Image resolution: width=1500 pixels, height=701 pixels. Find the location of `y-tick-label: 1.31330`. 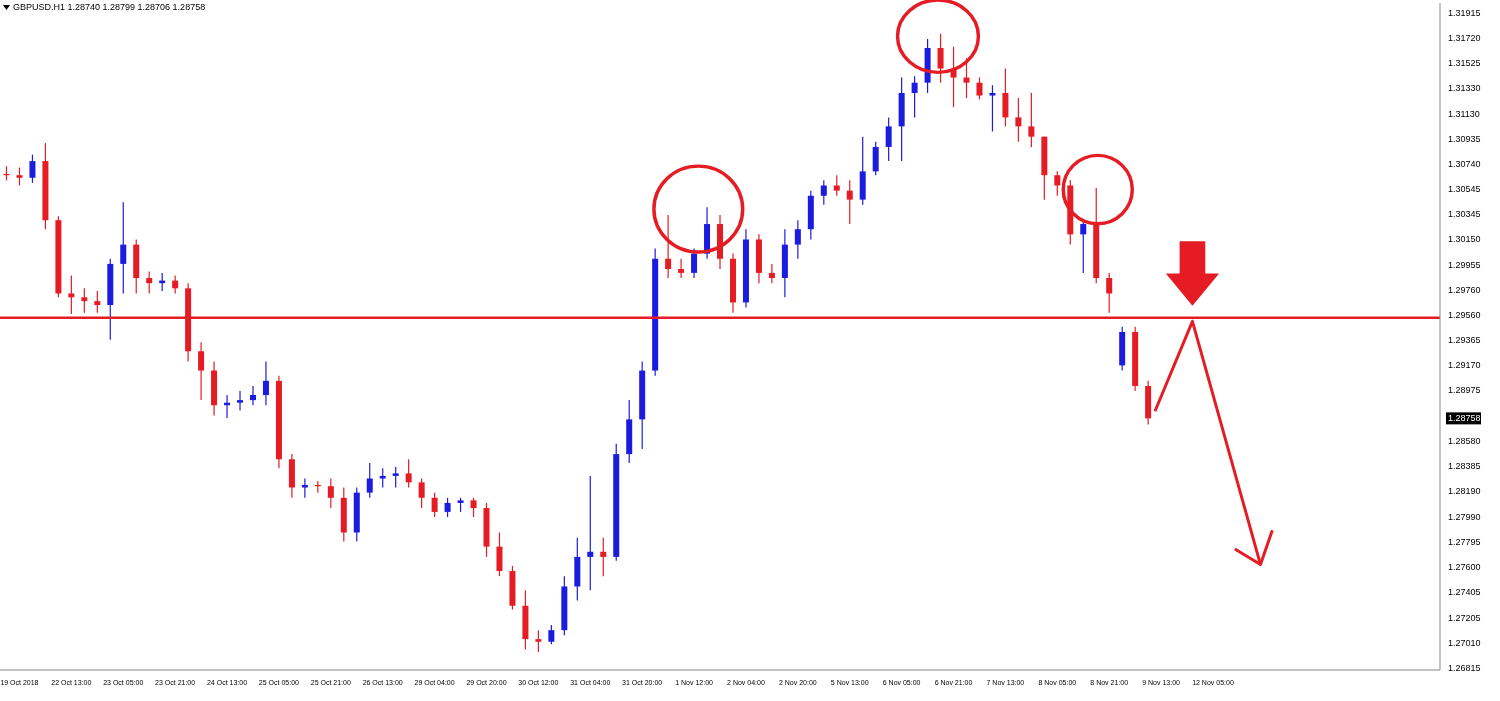

y-tick-label: 1.31330 is located at coordinates (1464, 87).